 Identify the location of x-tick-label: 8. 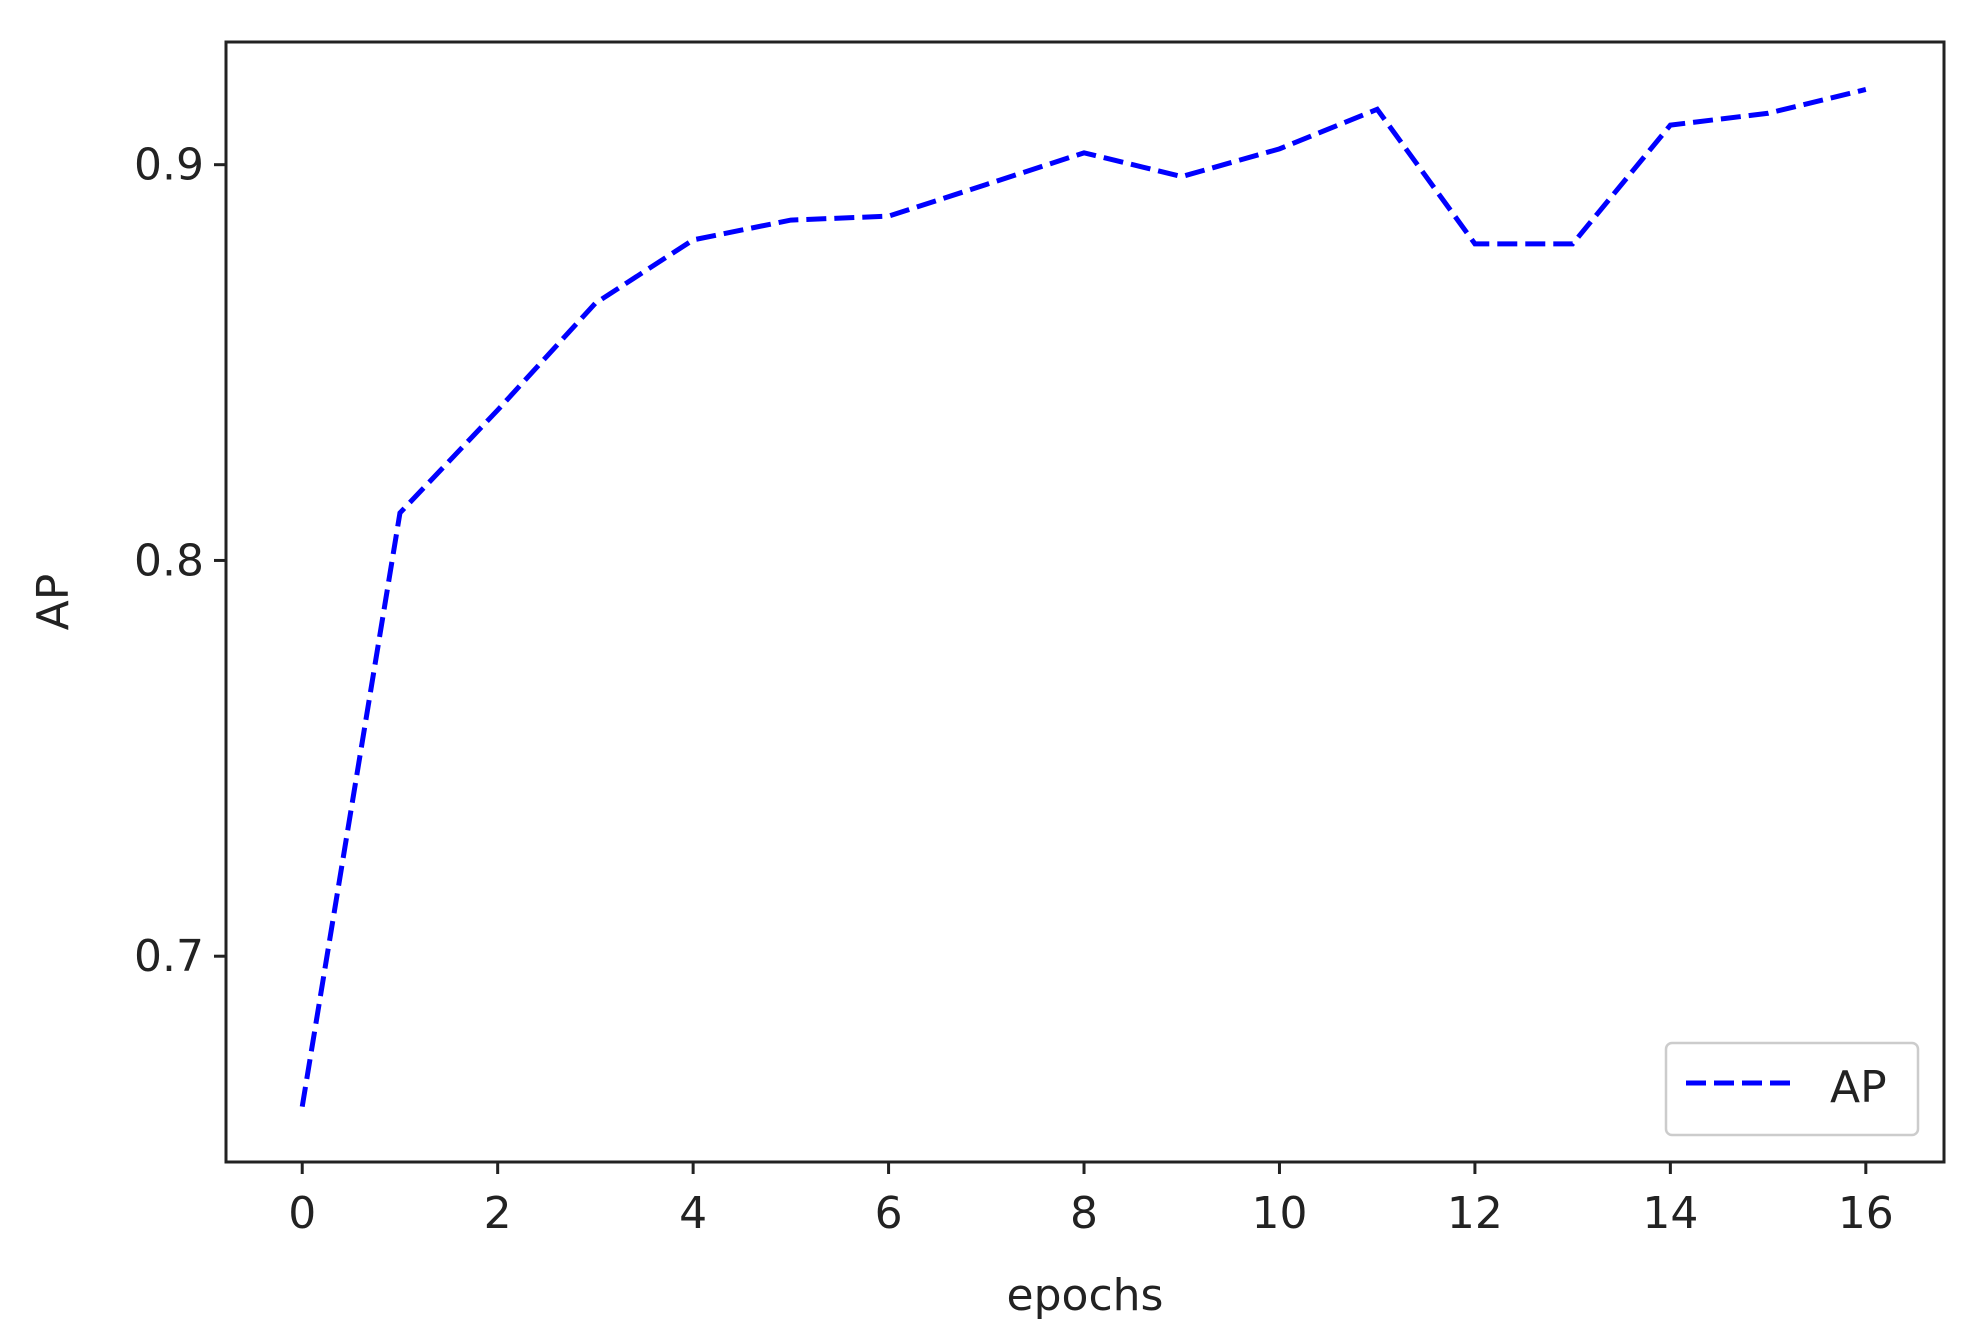
(1084, 1213).